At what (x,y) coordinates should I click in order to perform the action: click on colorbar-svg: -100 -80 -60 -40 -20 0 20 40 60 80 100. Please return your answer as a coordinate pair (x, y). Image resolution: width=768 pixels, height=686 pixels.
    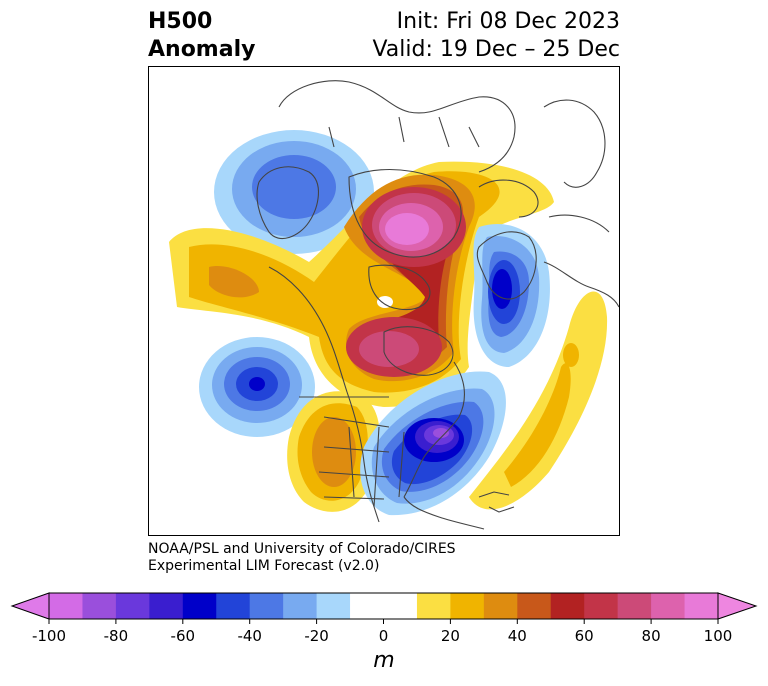
    Looking at the image, I should click on (384, 618).